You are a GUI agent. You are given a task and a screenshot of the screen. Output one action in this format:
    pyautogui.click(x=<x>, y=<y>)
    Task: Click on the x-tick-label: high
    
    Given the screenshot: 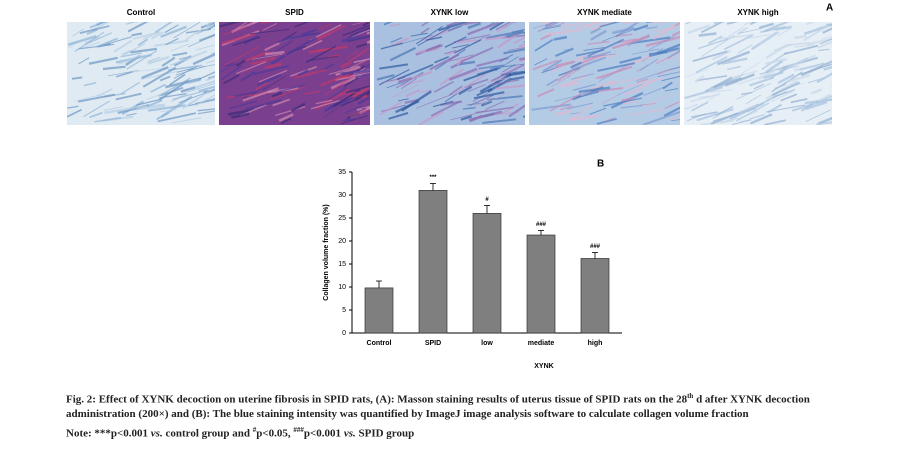 What is the action you would take?
    pyautogui.click(x=595, y=343)
    